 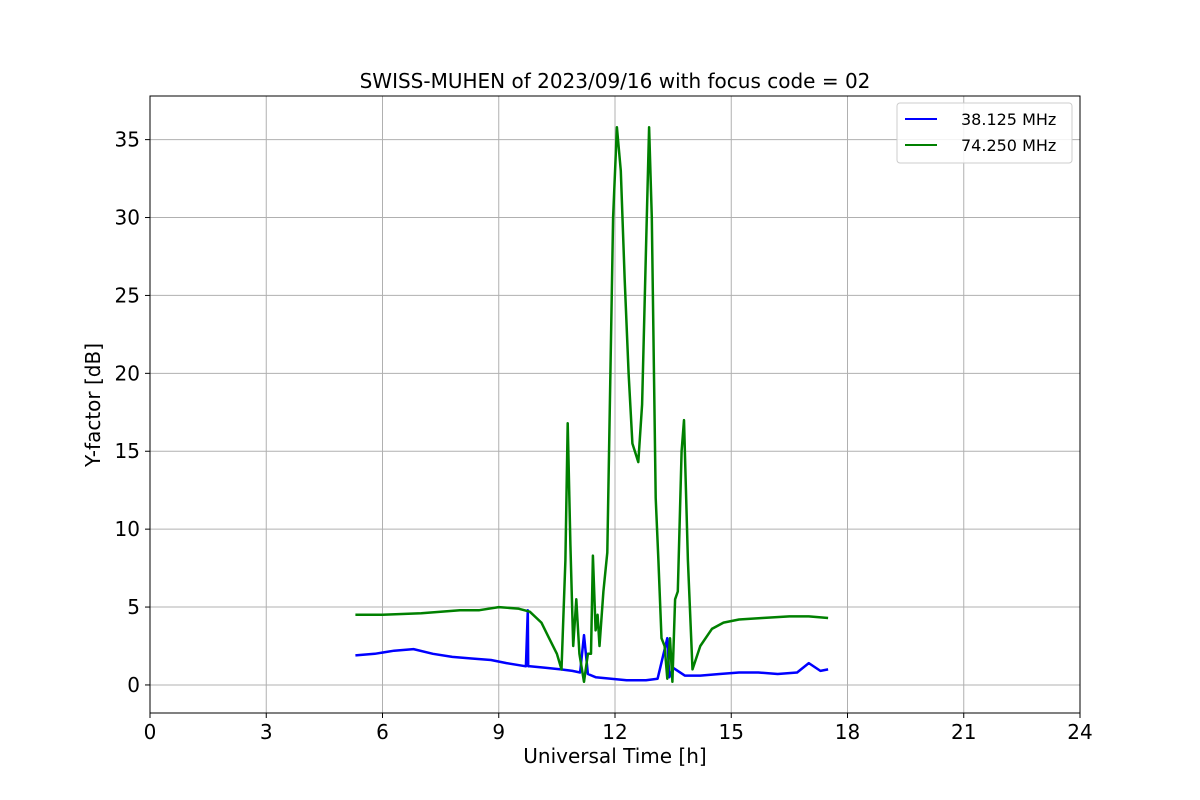 I want to click on legend-label-1: 38.125 MHz, so click(x=1008, y=119).